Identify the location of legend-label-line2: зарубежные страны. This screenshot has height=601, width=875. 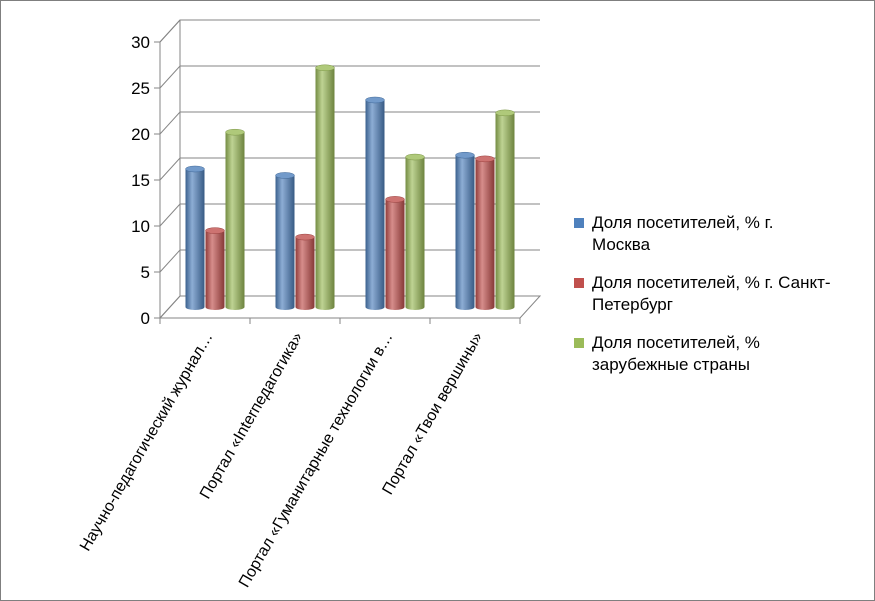
(671, 364).